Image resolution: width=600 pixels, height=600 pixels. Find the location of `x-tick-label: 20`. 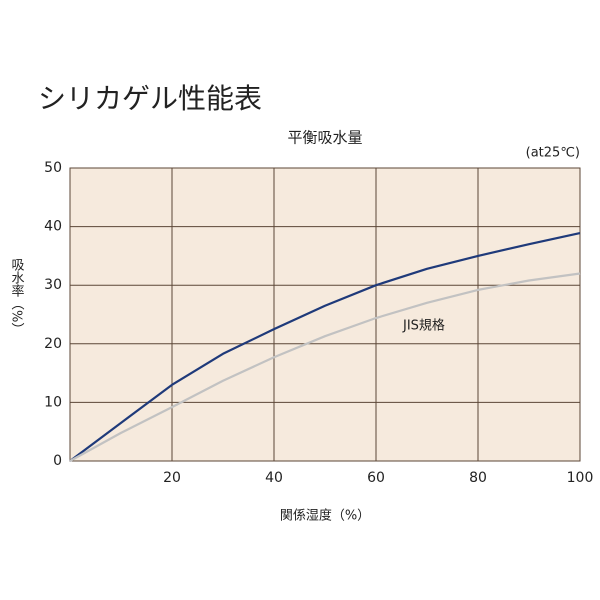

x-tick-label: 20 is located at coordinates (172, 478).